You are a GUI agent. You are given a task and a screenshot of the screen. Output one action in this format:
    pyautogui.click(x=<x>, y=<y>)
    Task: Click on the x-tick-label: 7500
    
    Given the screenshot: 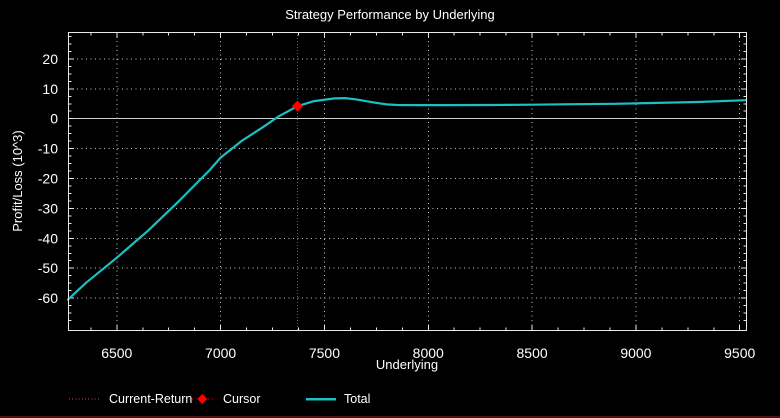 What is the action you would take?
    pyautogui.click(x=324, y=353)
    